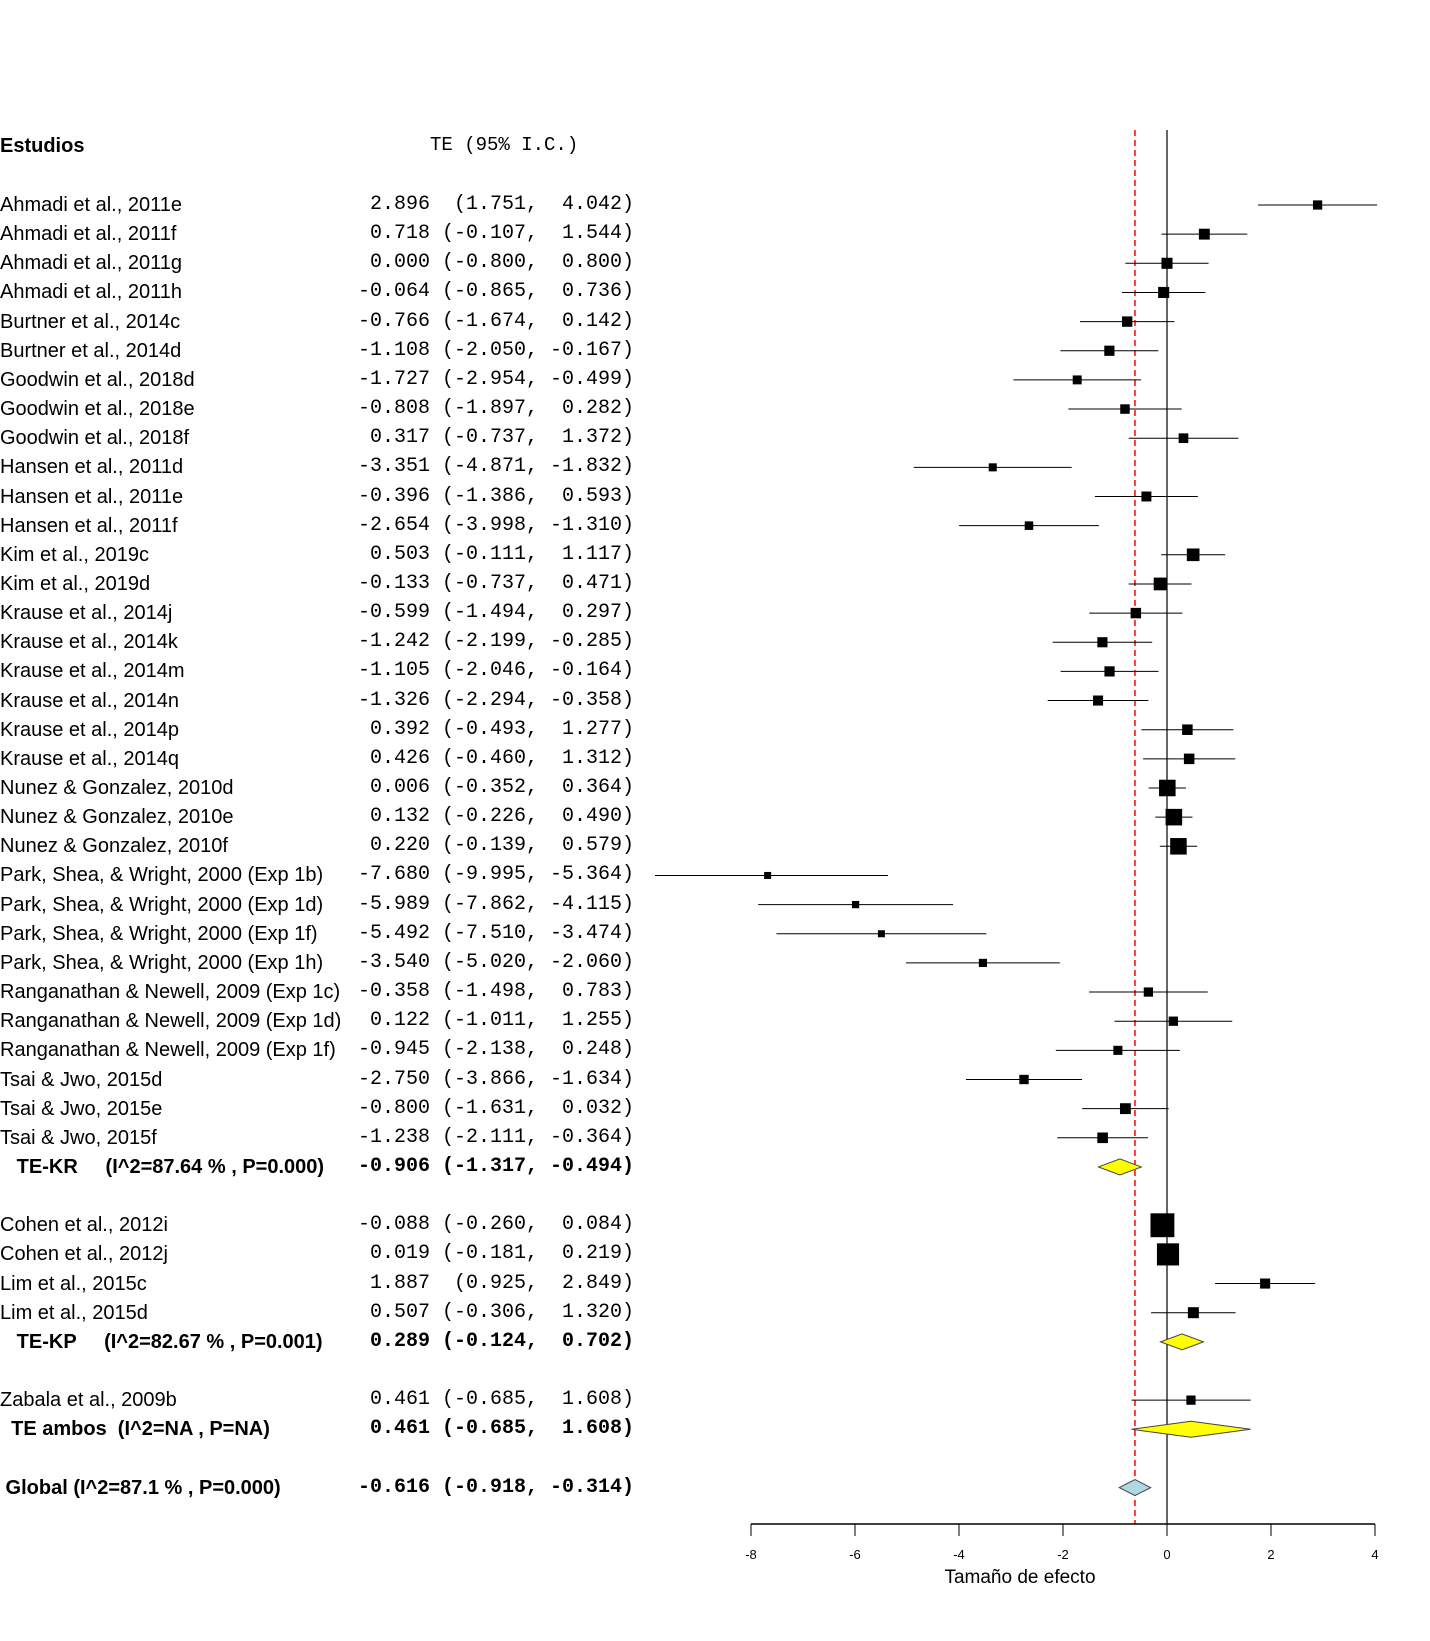 This screenshot has height=1641, width=1430. What do you see at coordinates (495, 554) in the screenshot?
I see `effect-ci-text: 0.503 (-0.111, 1.117)` at bounding box center [495, 554].